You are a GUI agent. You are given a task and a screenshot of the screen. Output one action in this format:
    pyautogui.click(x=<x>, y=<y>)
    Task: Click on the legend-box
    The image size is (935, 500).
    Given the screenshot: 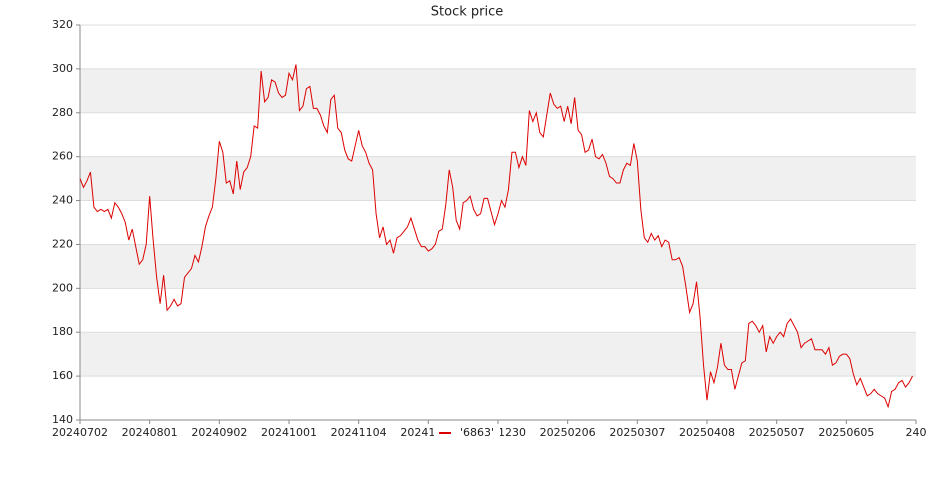 What is the action you would take?
    pyautogui.click(x=467, y=433)
    